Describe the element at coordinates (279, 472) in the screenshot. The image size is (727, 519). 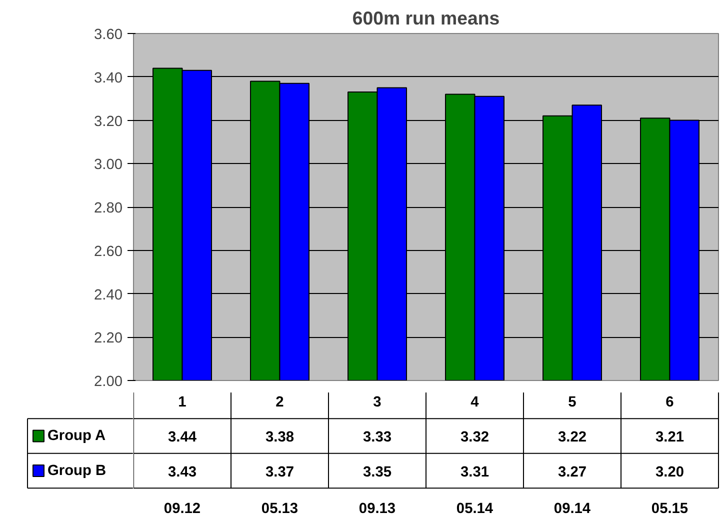
I see `data-label: 3.37` at that location.